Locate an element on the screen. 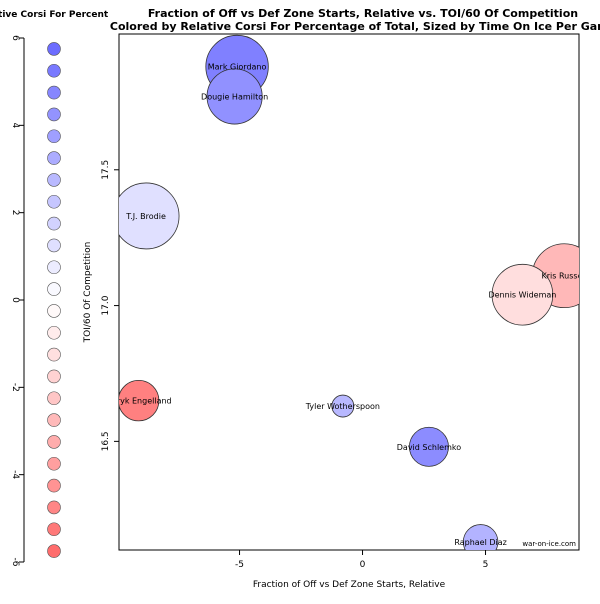 This screenshot has width=600, height=604. bubble-label: Dougie Hamilton is located at coordinates (234, 96).